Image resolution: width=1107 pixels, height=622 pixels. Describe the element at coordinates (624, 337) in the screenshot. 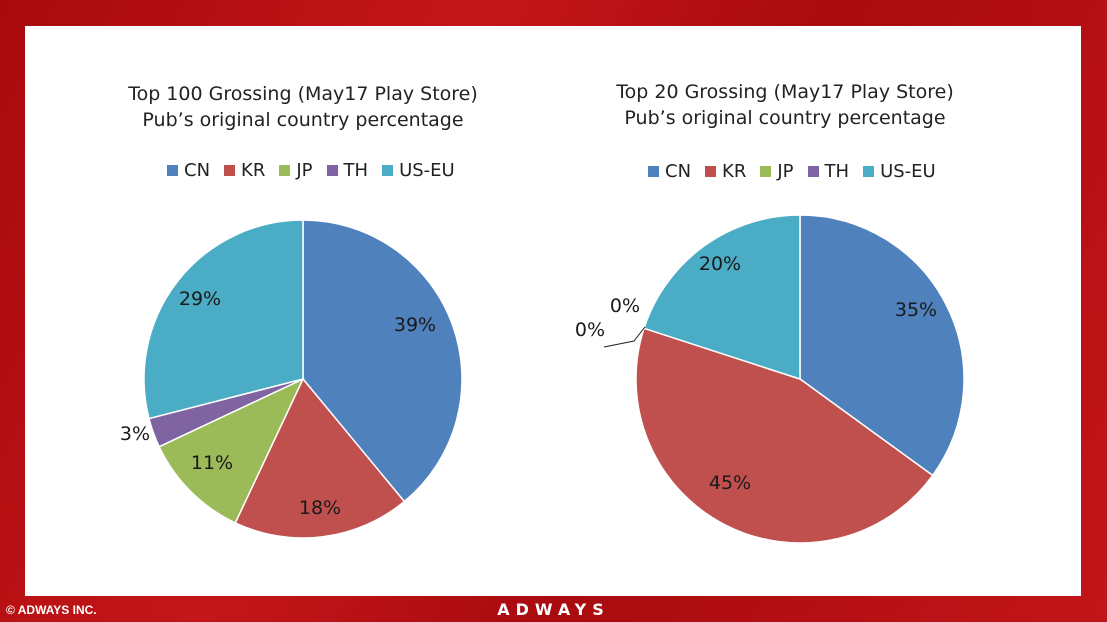

I see `leader-line` at that location.